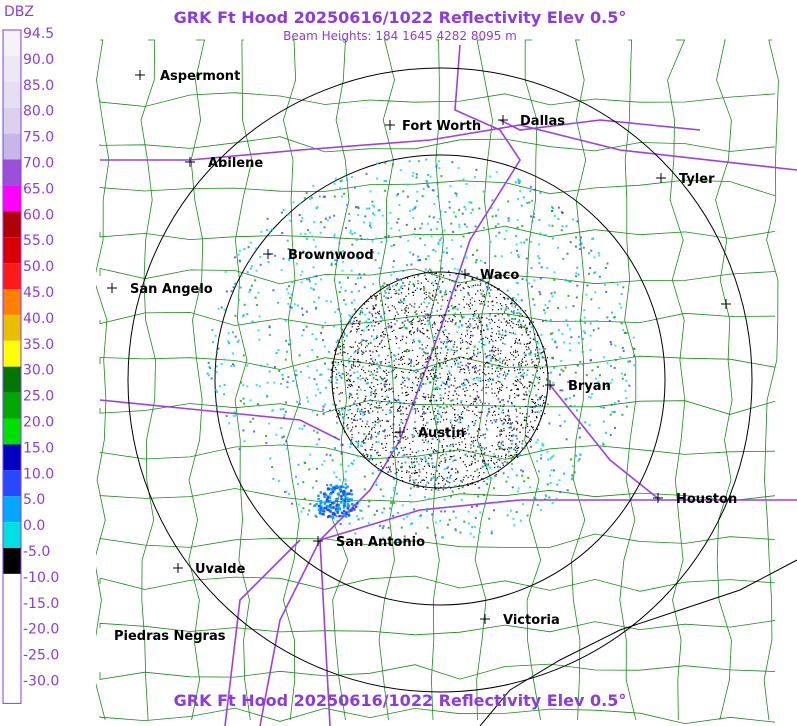  Describe the element at coordinates (38, 60) in the screenshot. I see `scale-label: 90.0` at that location.